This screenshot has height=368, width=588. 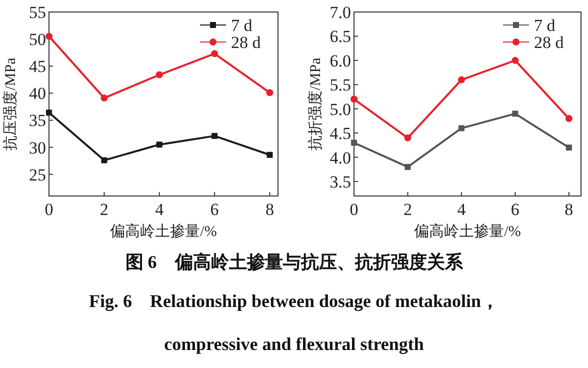 I want to click on y-tick-label: 55, so click(x=37, y=12).